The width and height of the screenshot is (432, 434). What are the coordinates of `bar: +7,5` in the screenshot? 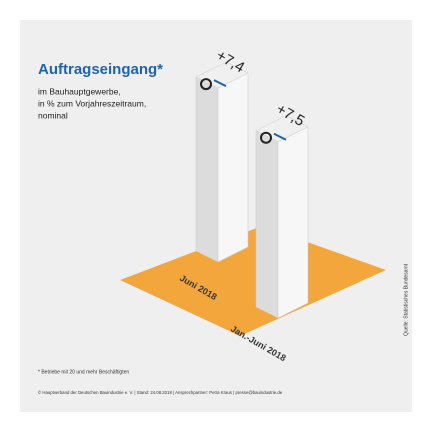 It's located at (282, 210).